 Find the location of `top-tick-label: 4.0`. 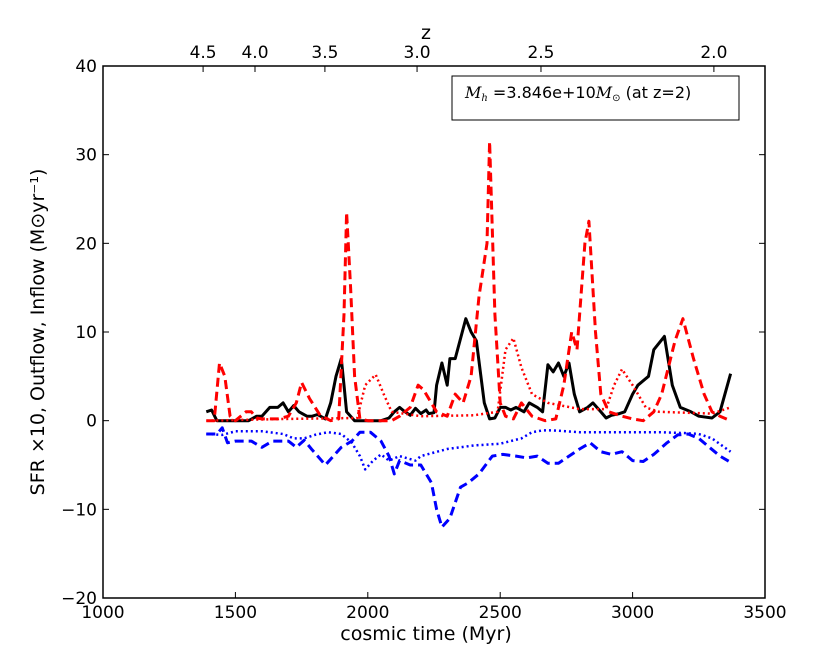

top-tick-label: 4.0 is located at coordinates (254, 53).